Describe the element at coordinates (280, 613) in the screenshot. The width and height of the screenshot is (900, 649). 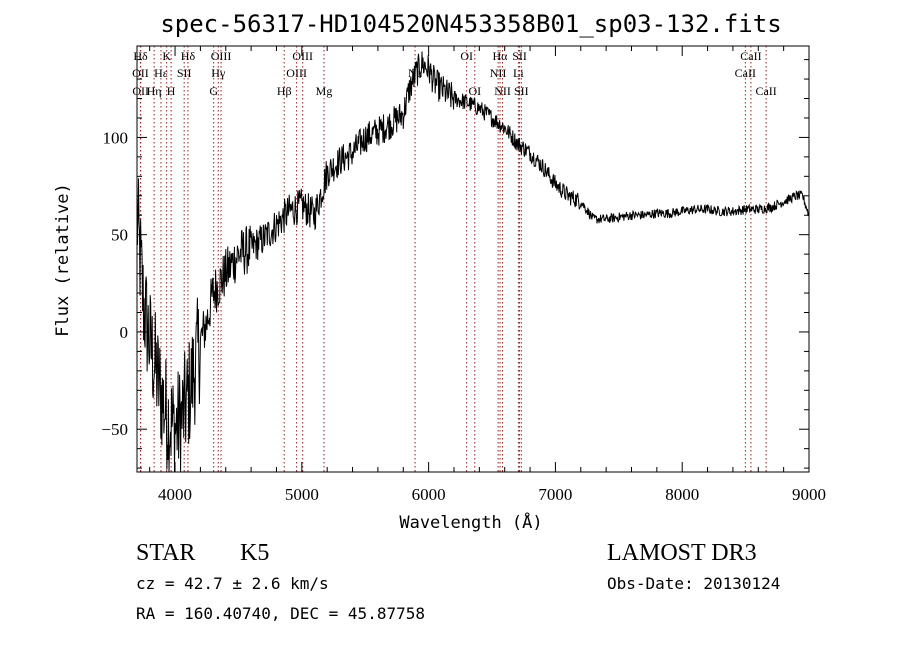
I see `coordinates-readout: RA = 160.40740, DEC = 45.87758` at that location.